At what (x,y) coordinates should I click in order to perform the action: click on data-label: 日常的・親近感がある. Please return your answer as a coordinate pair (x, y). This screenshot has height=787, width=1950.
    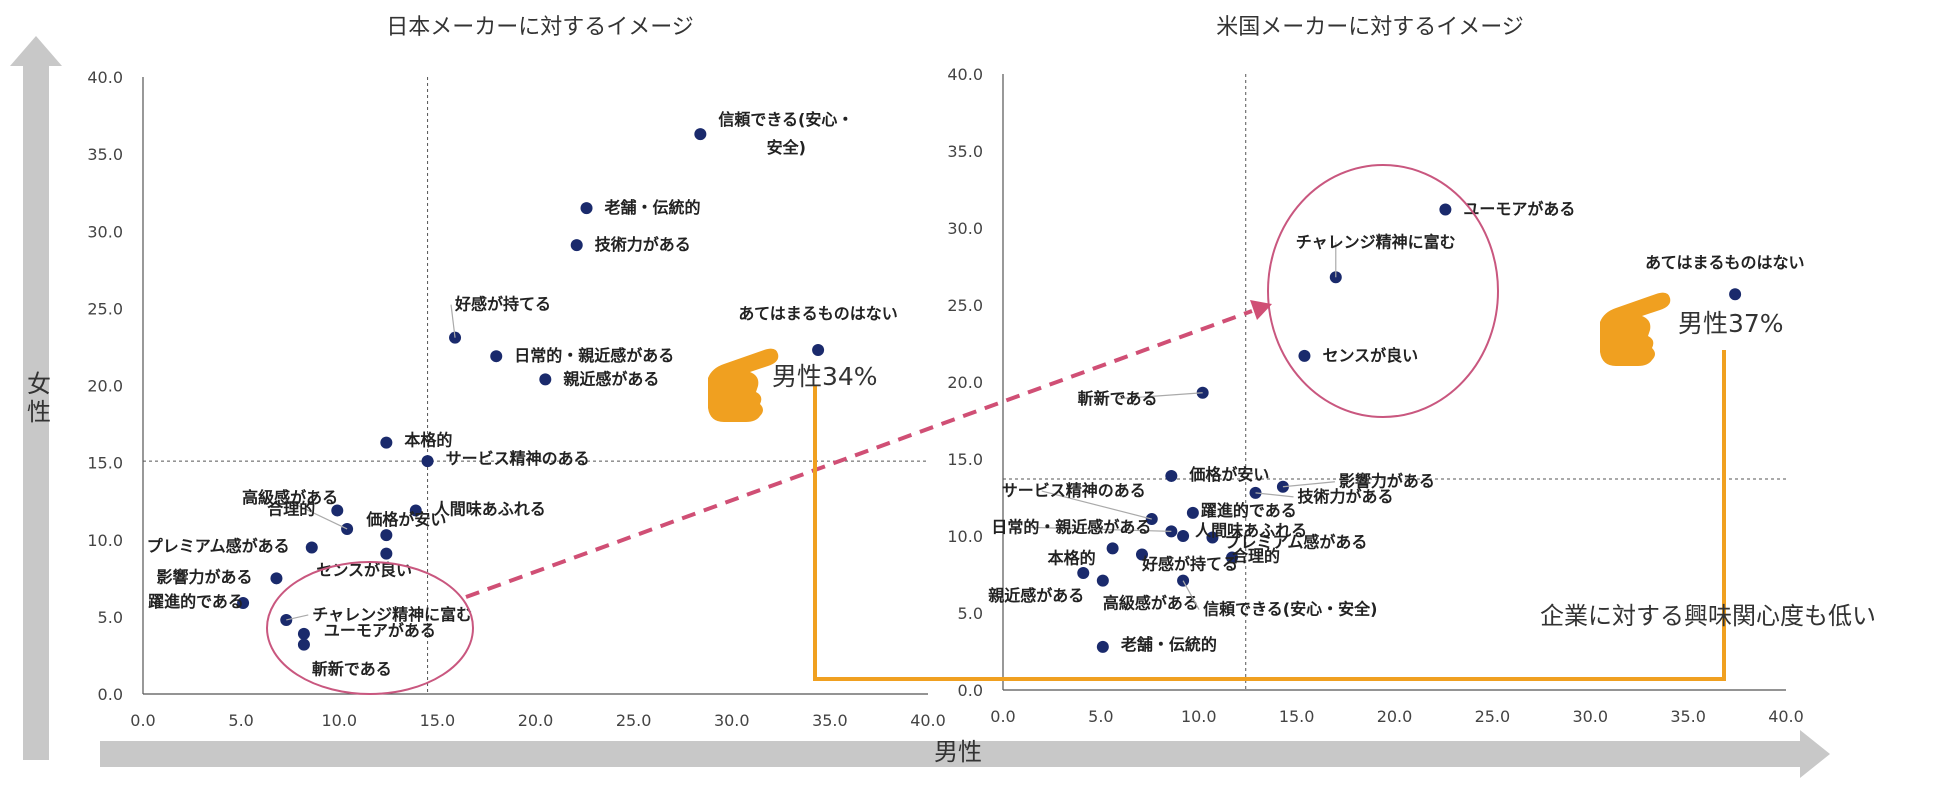
    Looking at the image, I should click on (1071, 526).